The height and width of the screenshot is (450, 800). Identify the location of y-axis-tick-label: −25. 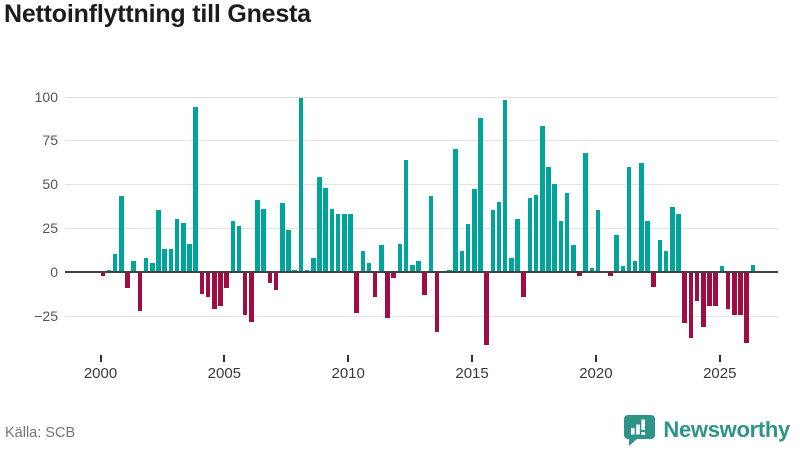
(46, 315).